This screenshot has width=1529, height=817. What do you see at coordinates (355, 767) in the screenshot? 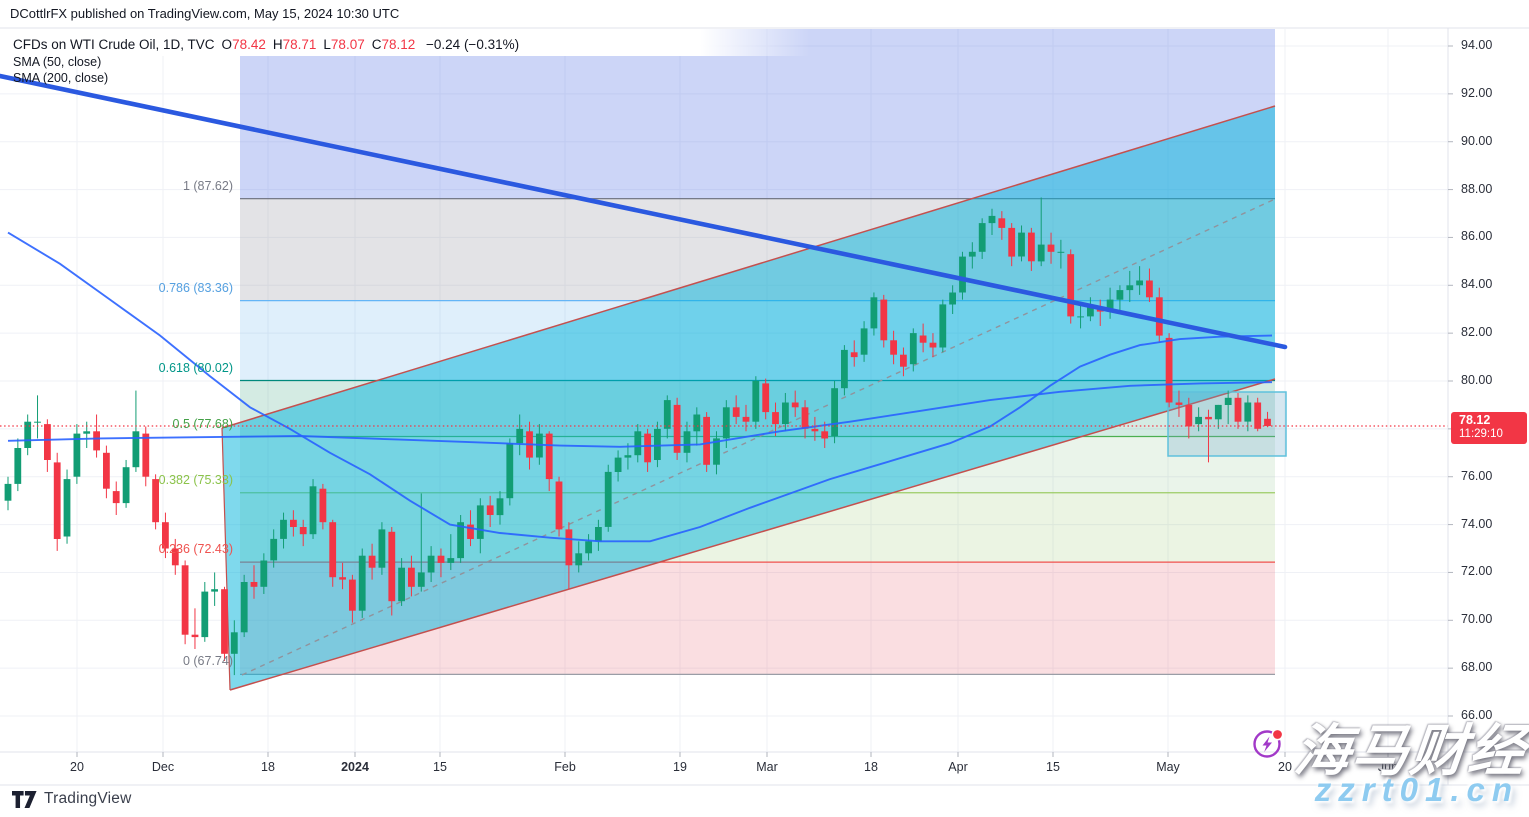
I see `time-axis-label: 2024` at bounding box center [355, 767].